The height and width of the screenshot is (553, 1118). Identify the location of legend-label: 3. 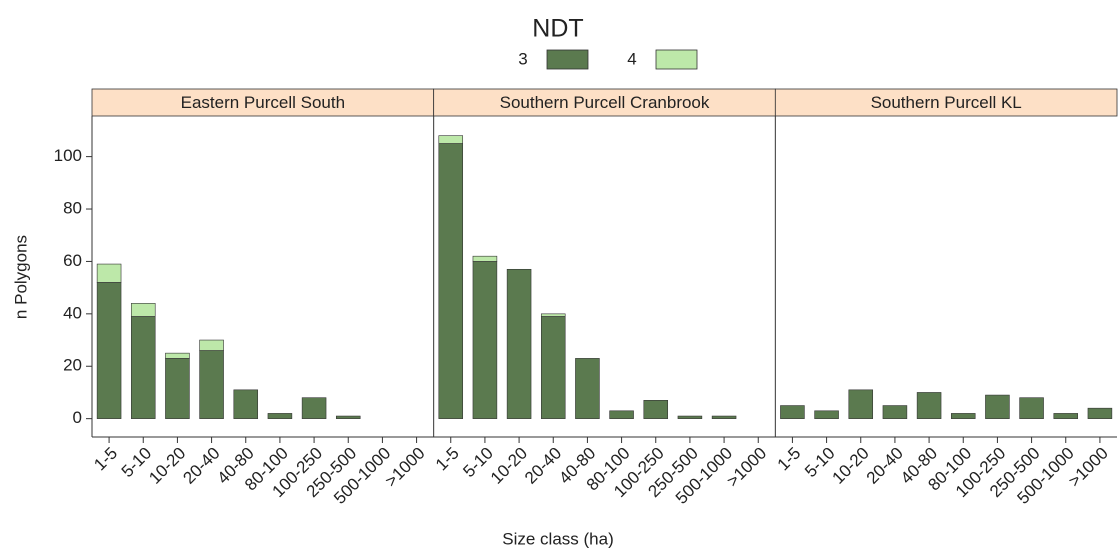
(522, 58).